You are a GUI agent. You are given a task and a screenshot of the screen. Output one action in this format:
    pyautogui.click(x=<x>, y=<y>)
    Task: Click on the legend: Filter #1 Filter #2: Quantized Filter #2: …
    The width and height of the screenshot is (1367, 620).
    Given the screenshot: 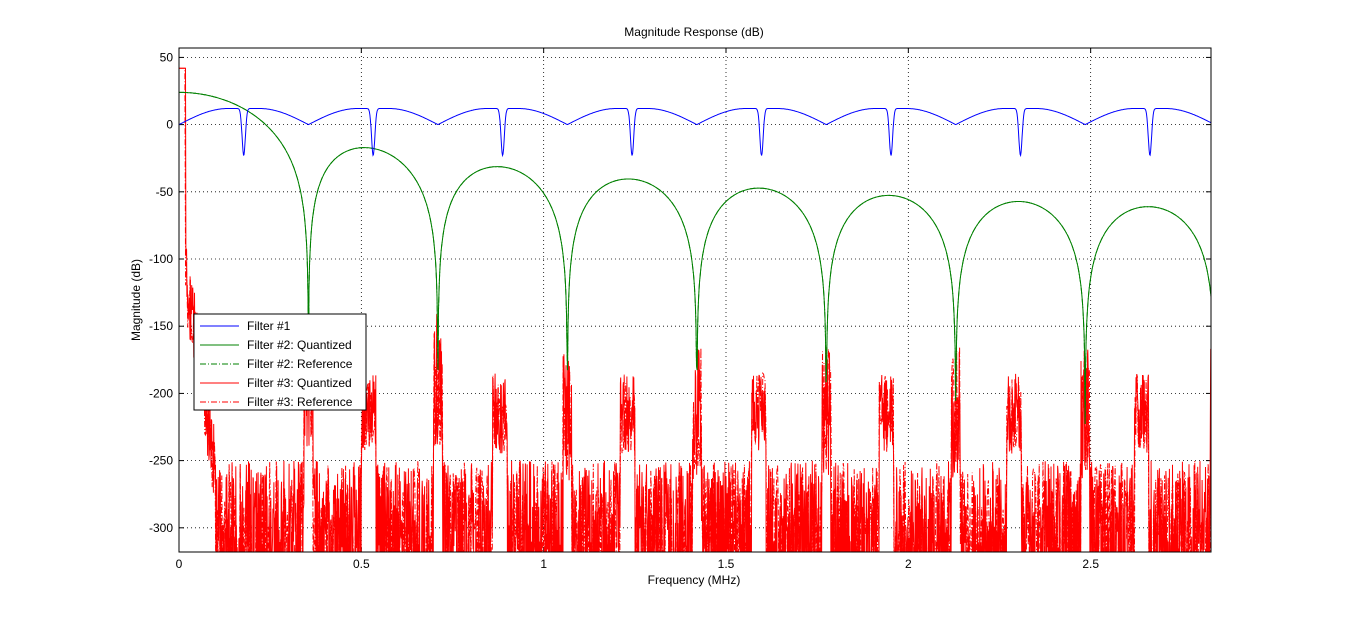 What is the action you would take?
    pyautogui.click(x=280, y=362)
    